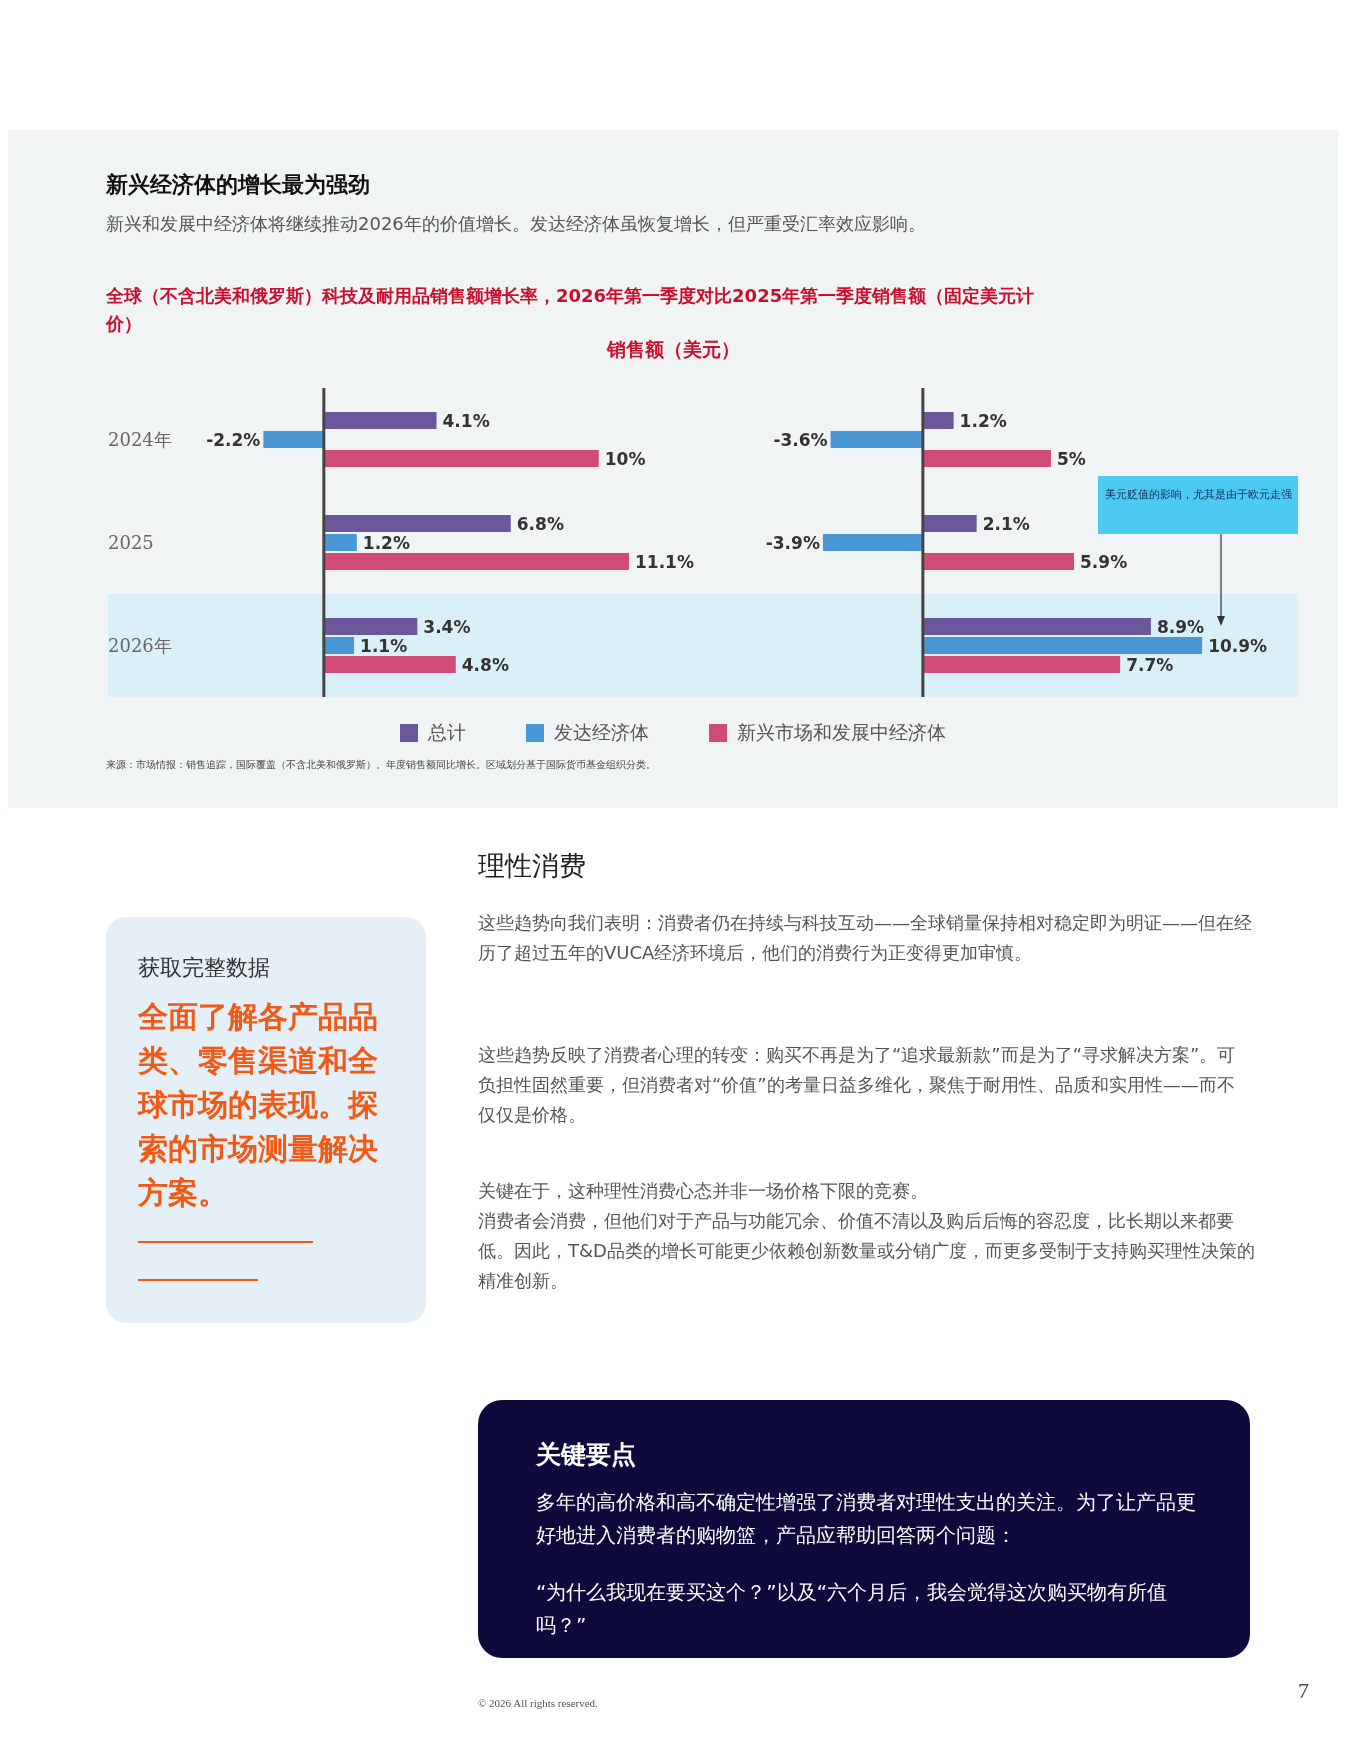 Image resolution: width=1354 pixels, height=1753 pixels. I want to click on legend-label: 总计, so click(447, 732).